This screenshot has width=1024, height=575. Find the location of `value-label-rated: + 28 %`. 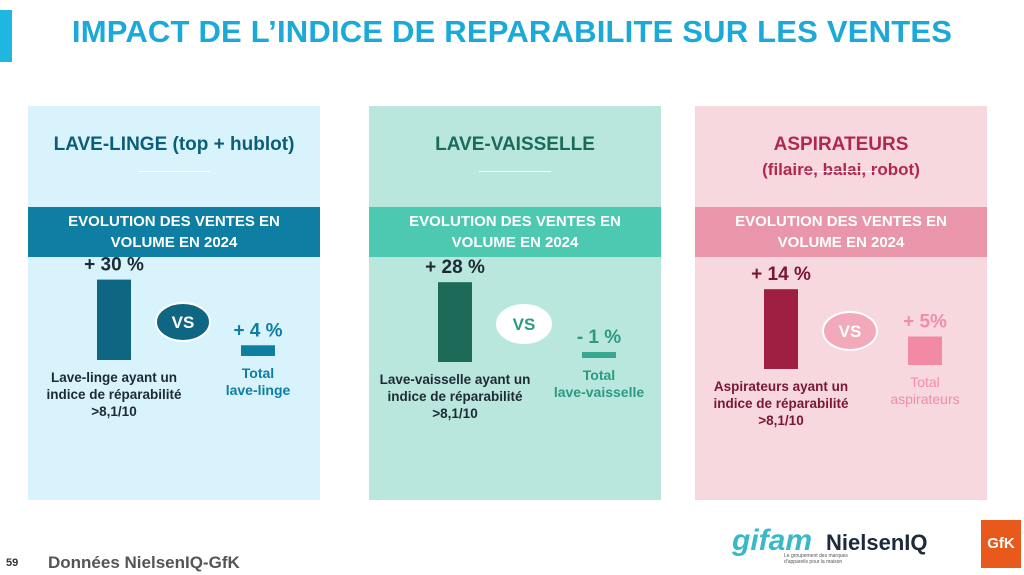

value-label-rated: + 28 % is located at coordinates (455, 267).